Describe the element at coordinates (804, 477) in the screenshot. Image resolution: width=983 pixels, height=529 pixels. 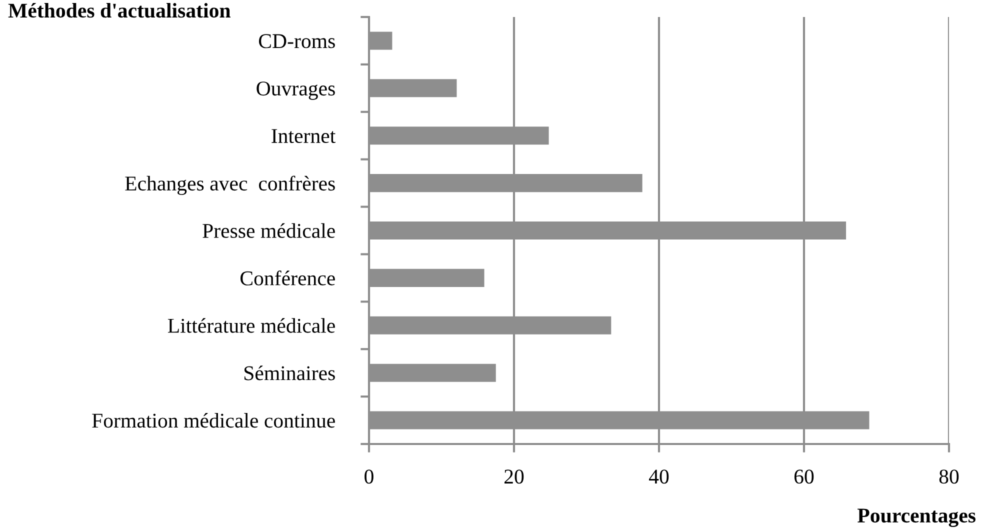
I see `x-tick-label: 60` at that location.